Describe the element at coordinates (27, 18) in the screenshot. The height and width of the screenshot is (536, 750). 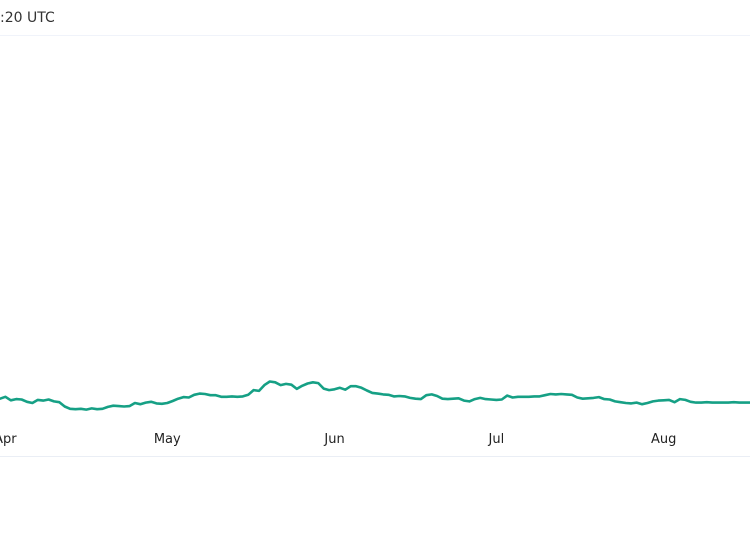
I see `chart-timestamp: :20 UTC` at that location.